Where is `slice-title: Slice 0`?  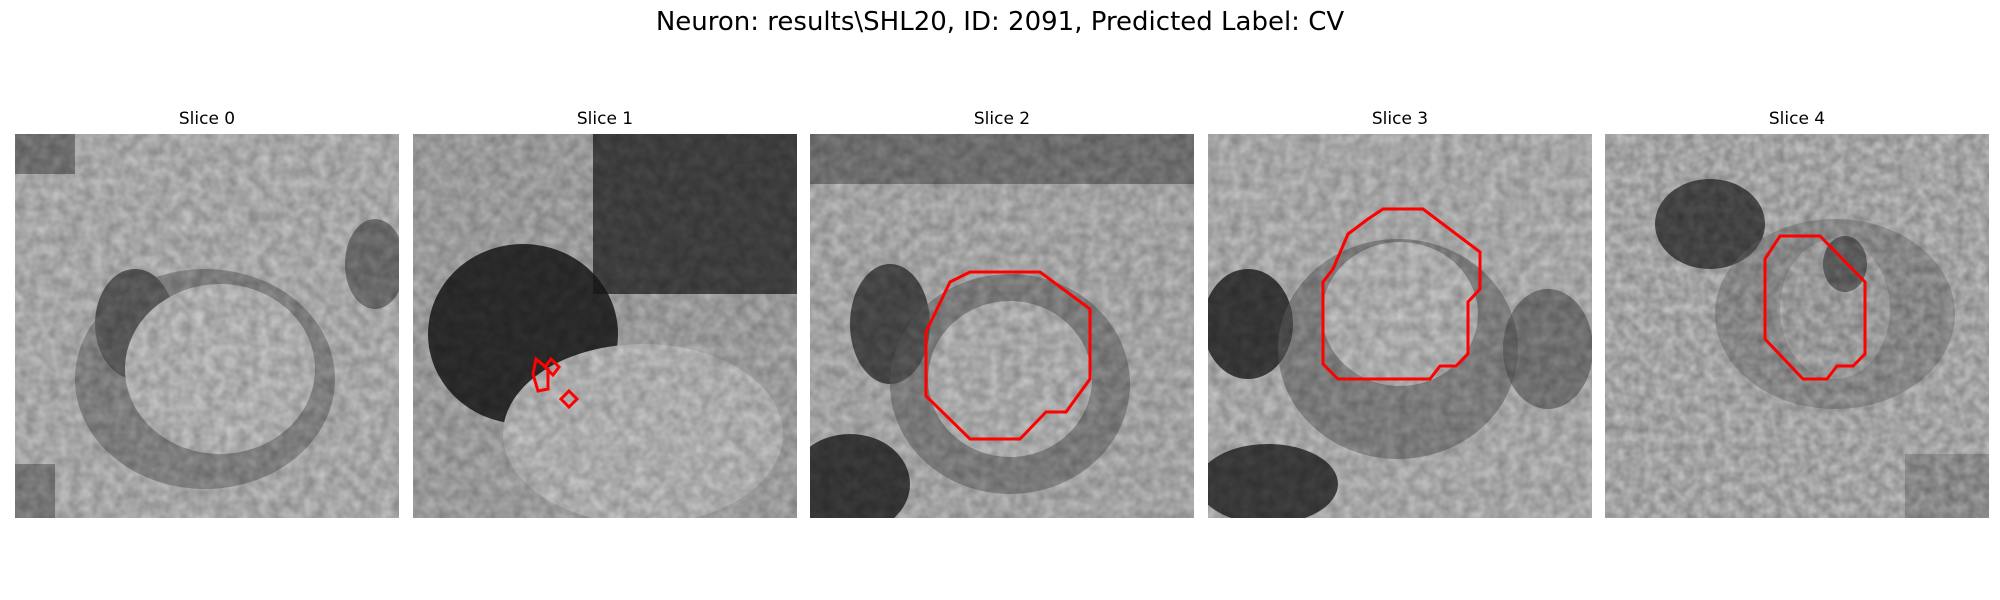 slice-title: Slice 0 is located at coordinates (207, 119).